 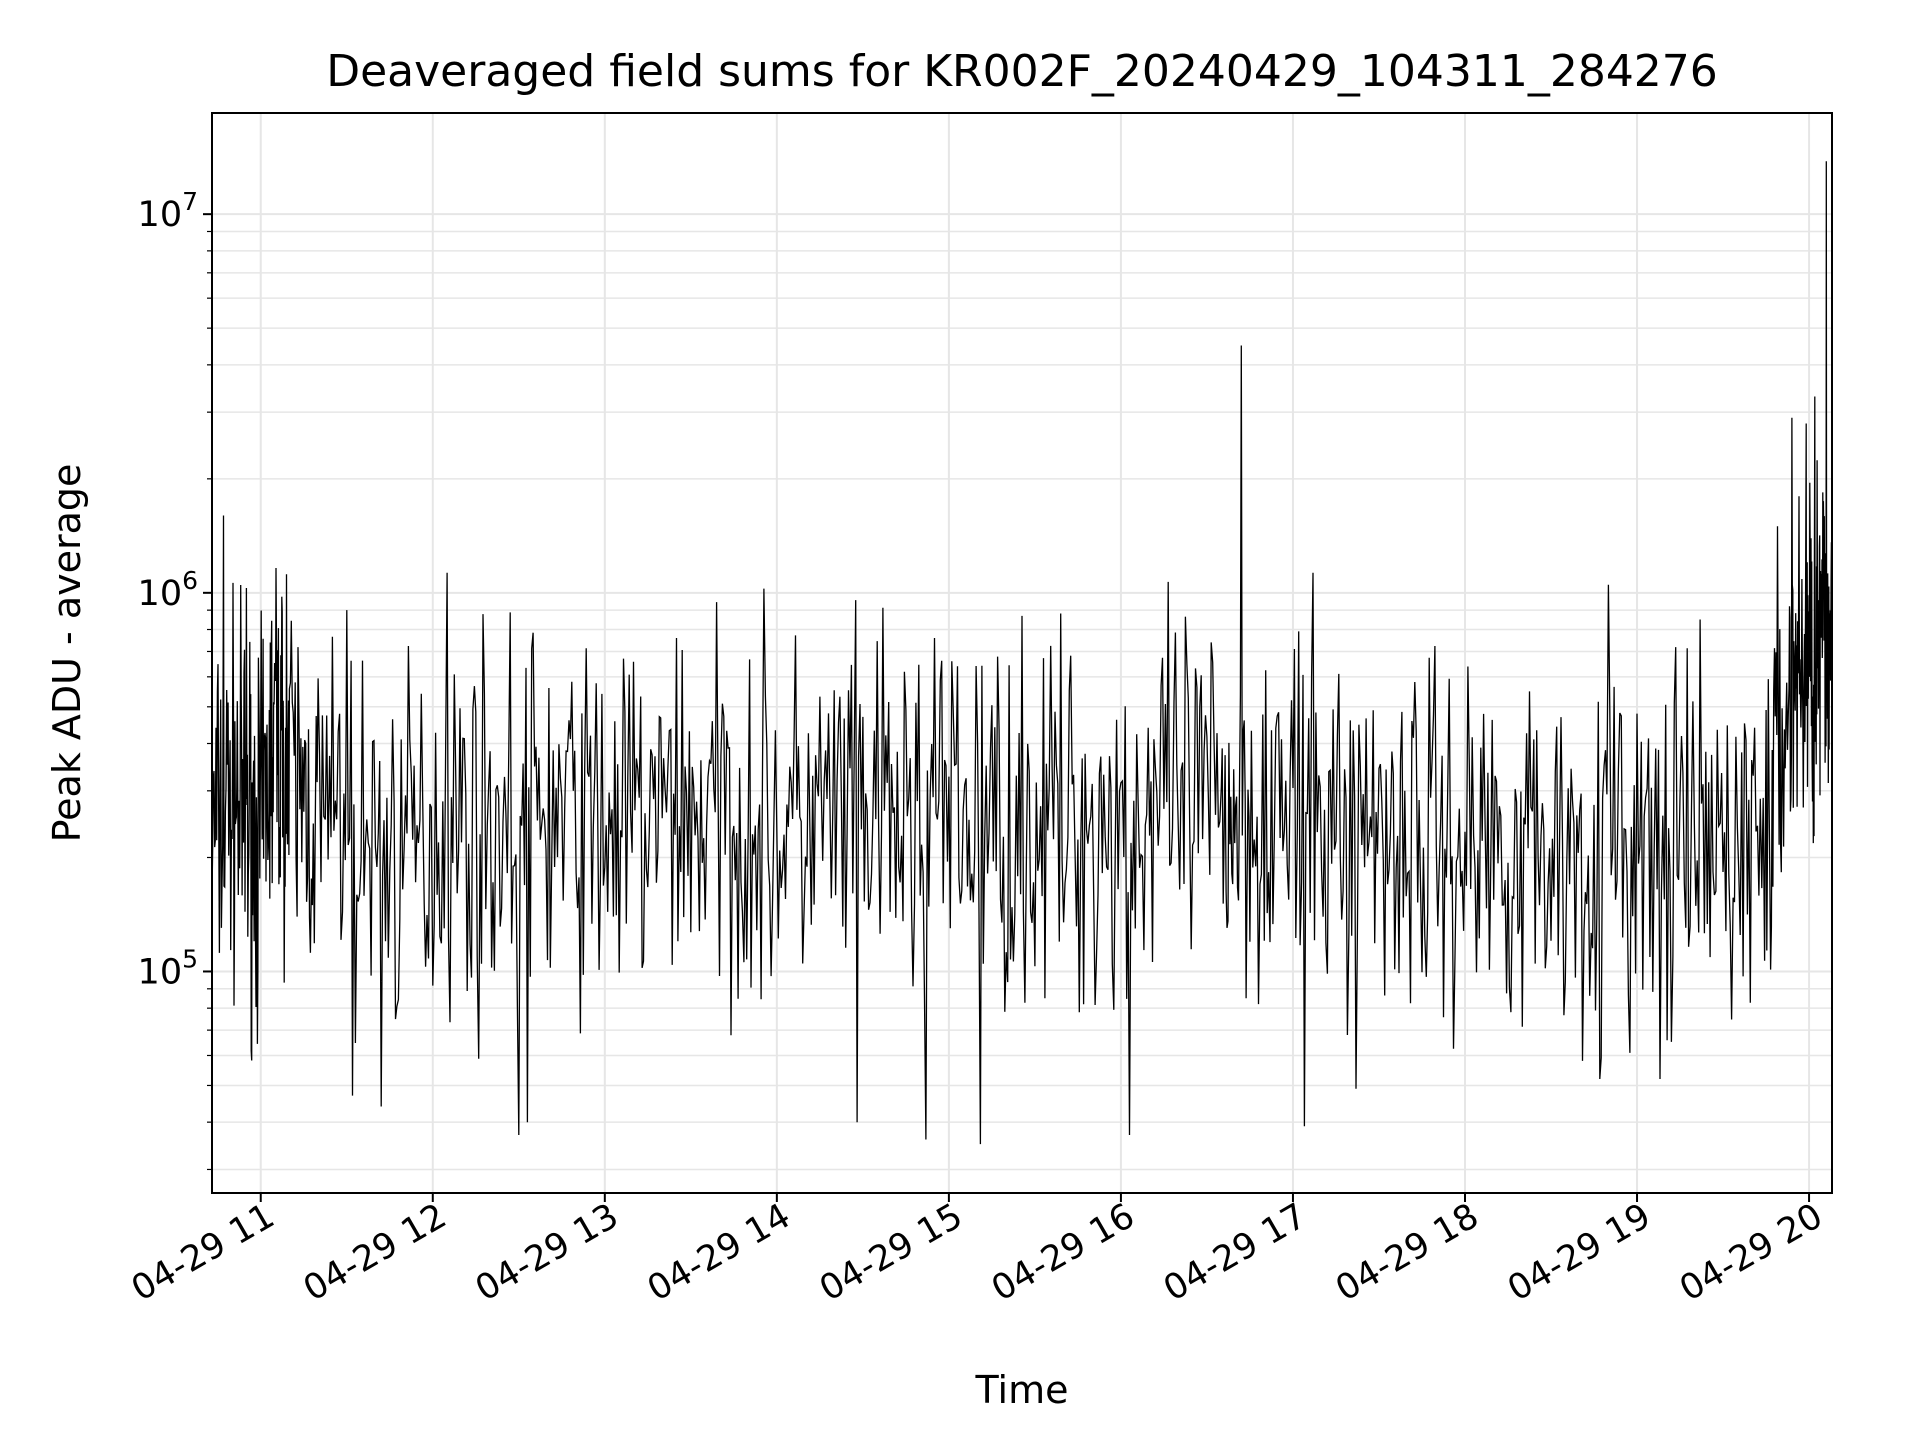 What do you see at coordinates (168, 968) in the screenshot?
I see `y-tick-label: 10⁵` at bounding box center [168, 968].